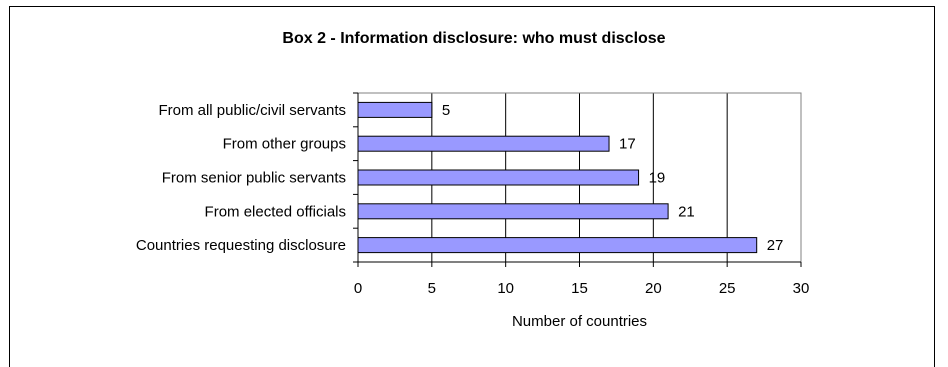 The image size is (948, 367). Describe the element at coordinates (284, 144) in the screenshot. I see `category-label: From other groups` at that location.